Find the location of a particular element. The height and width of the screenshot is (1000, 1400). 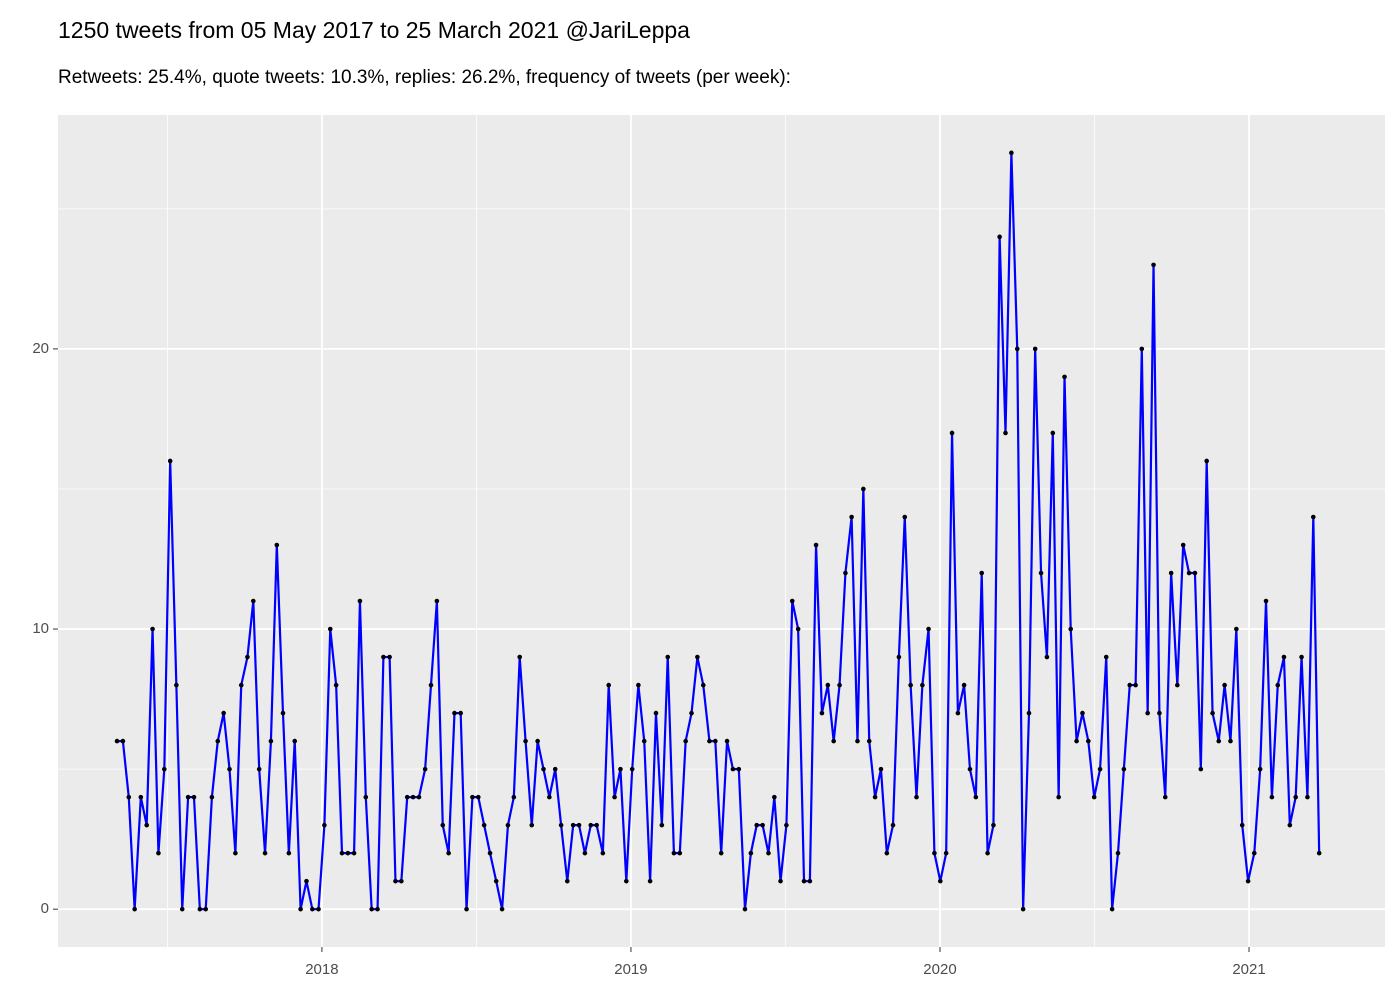

y-tick-label: 0 is located at coordinates (45, 908).